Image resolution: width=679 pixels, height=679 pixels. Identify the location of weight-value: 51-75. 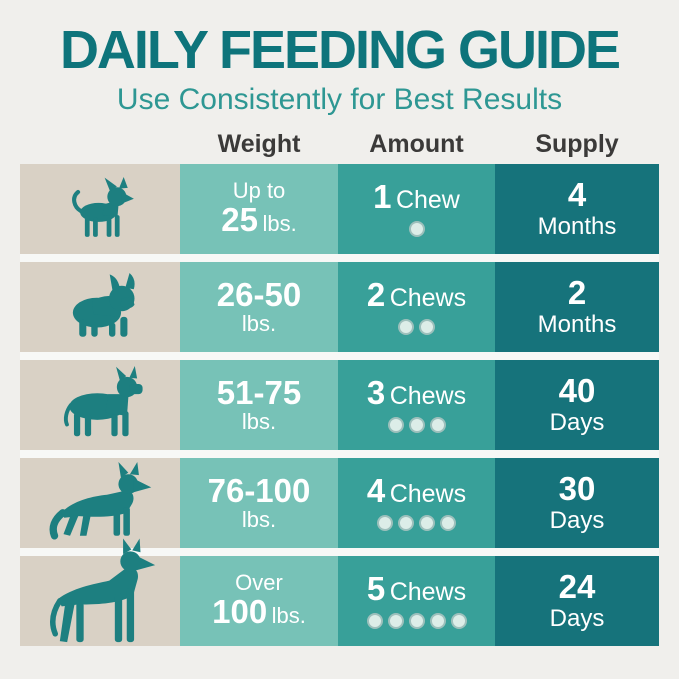
(259, 393).